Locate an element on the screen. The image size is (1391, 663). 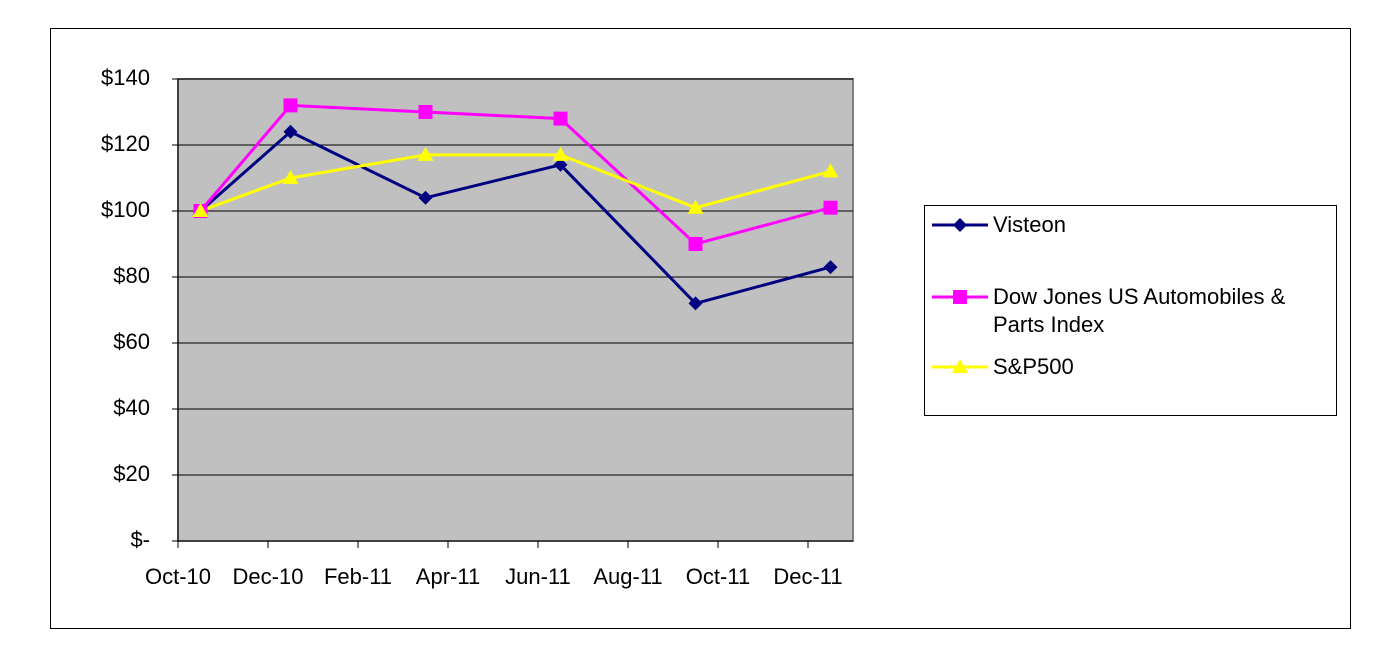
x-tick-label: Apr-11 is located at coordinates (448, 576).